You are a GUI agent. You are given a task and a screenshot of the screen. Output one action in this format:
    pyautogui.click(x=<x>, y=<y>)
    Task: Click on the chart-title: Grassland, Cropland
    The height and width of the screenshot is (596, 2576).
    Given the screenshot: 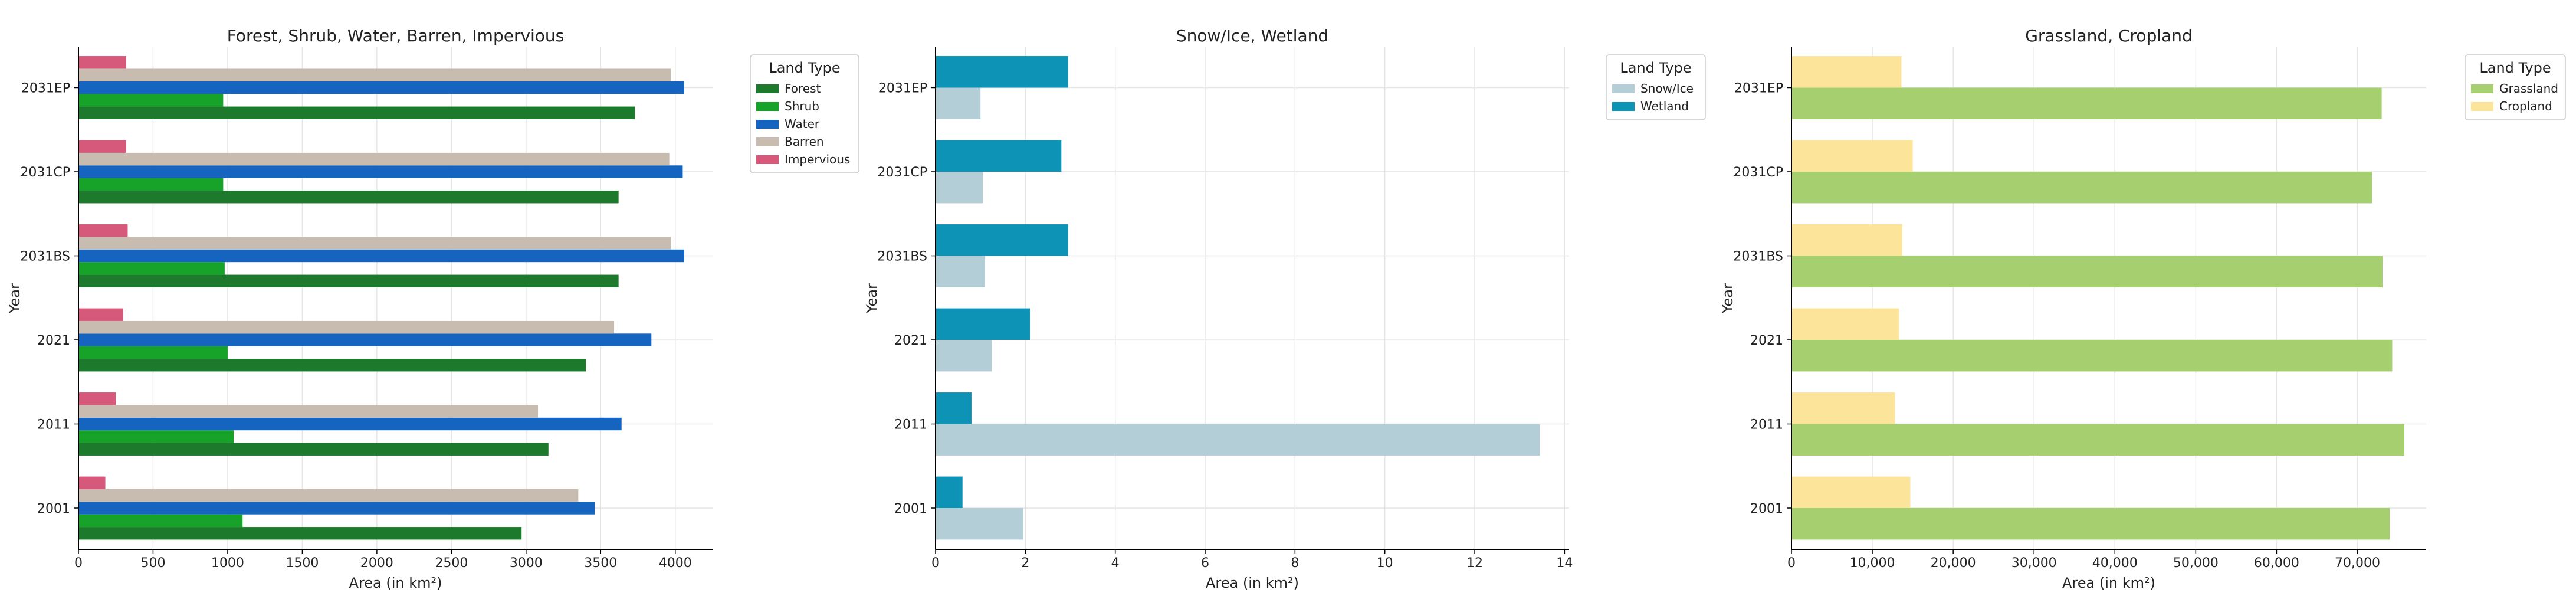 What is the action you would take?
    pyautogui.click(x=2109, y=35)
    